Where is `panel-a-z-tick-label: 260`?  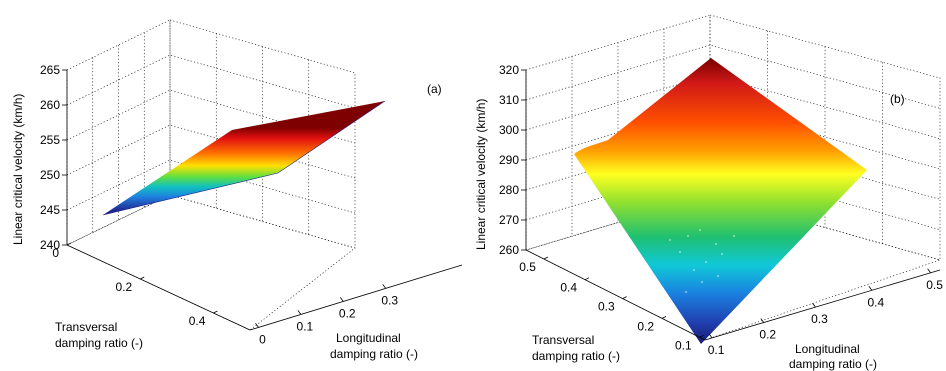
panel-a-z-tick-label: 260 is located at coordinates (50, 105).